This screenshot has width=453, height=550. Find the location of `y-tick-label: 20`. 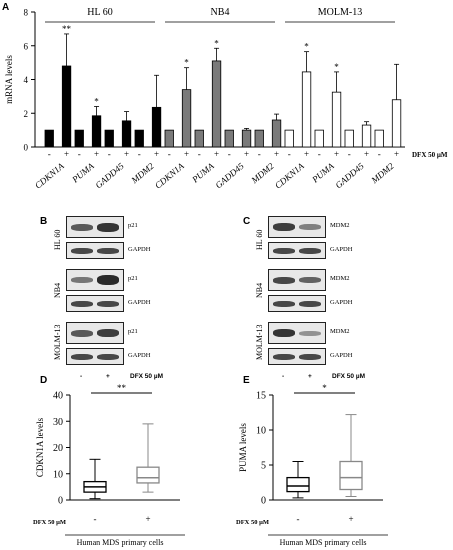

y-tick-label: 20 is located at coordinates (58, 448).